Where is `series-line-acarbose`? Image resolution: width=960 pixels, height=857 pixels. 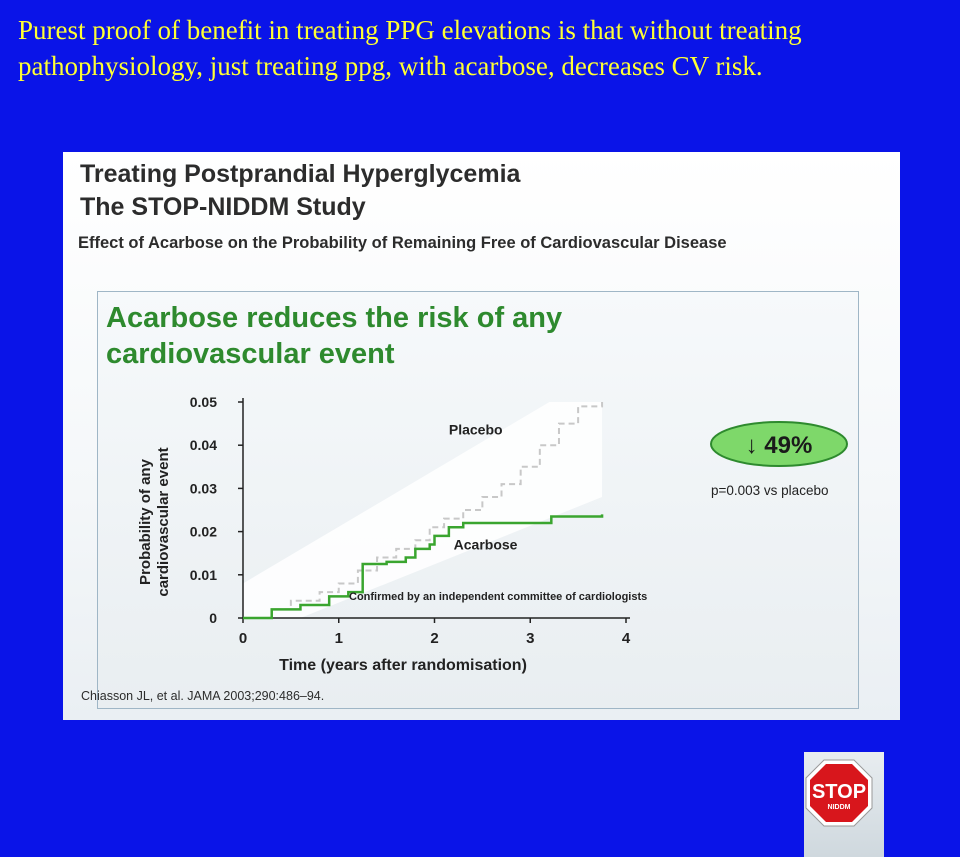 series-line-acarbose is located at coordinates (423, 567).